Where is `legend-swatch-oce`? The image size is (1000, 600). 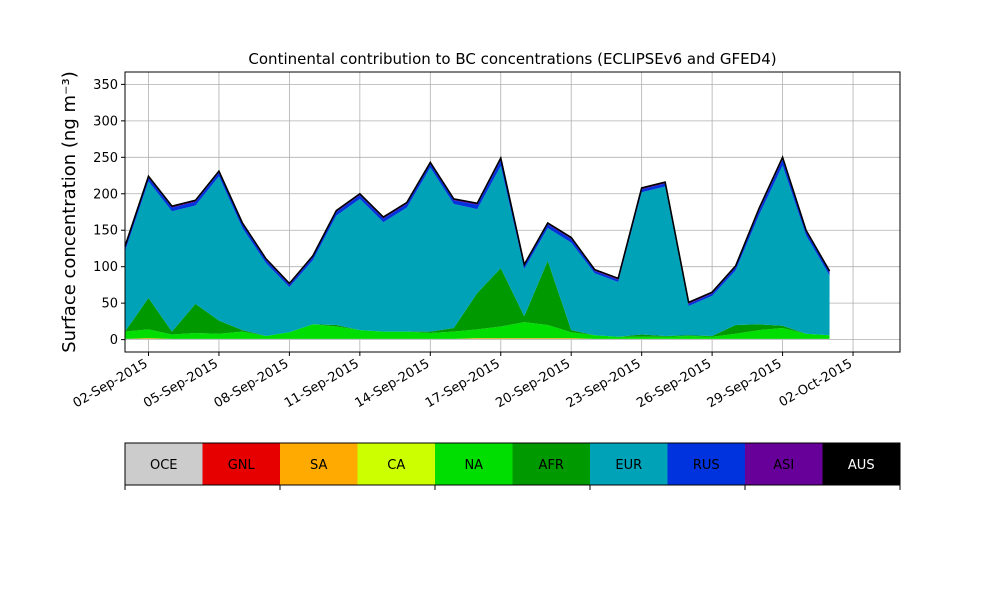 legend-swatch-oce is located at coordinates (164, 464).